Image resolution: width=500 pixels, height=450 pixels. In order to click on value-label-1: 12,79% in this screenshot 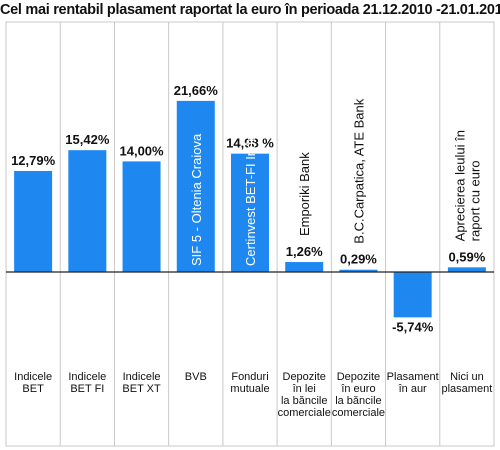, I will do `click(33, 160)`.